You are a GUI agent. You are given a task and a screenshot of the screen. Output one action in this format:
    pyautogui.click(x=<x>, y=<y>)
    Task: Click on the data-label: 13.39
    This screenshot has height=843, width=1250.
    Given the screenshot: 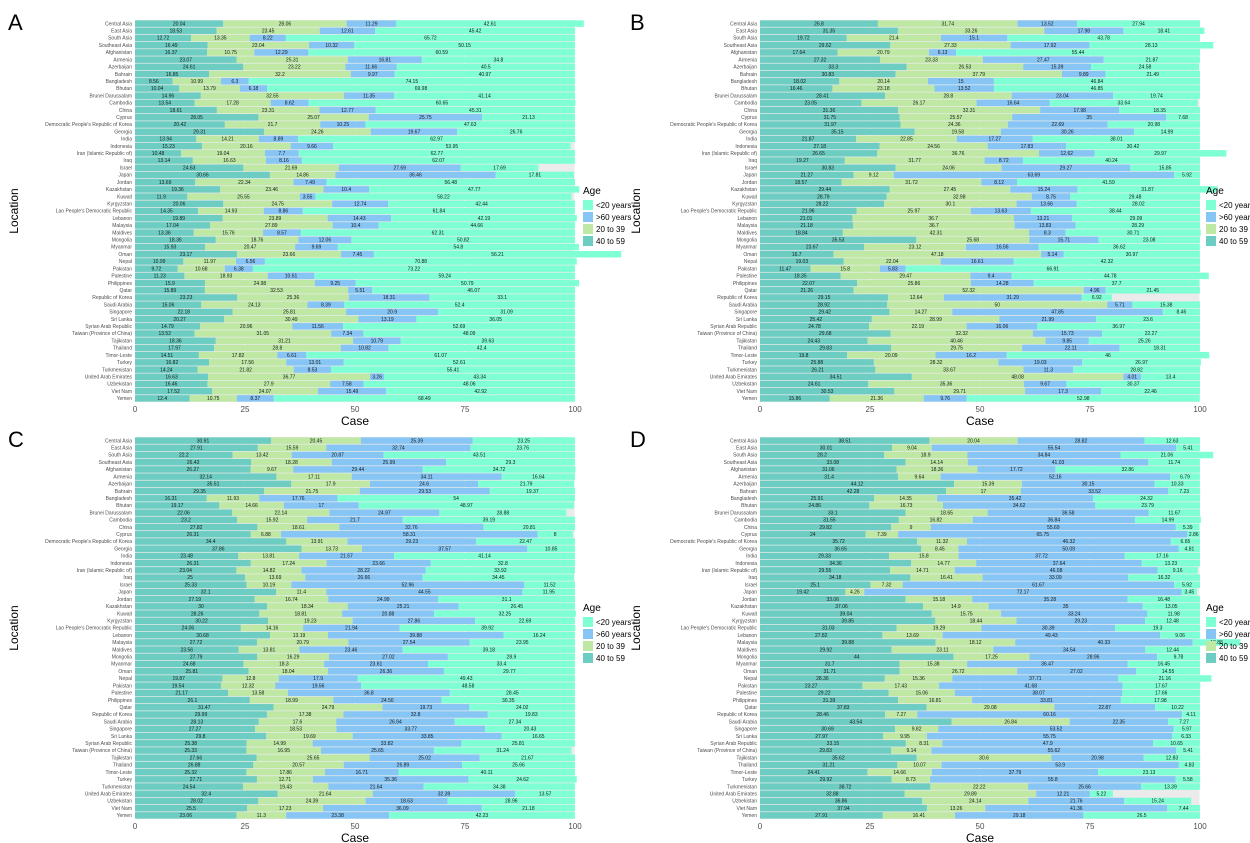 What is the action you would take?
    pyautogui.click(x=1170, y=787)
    